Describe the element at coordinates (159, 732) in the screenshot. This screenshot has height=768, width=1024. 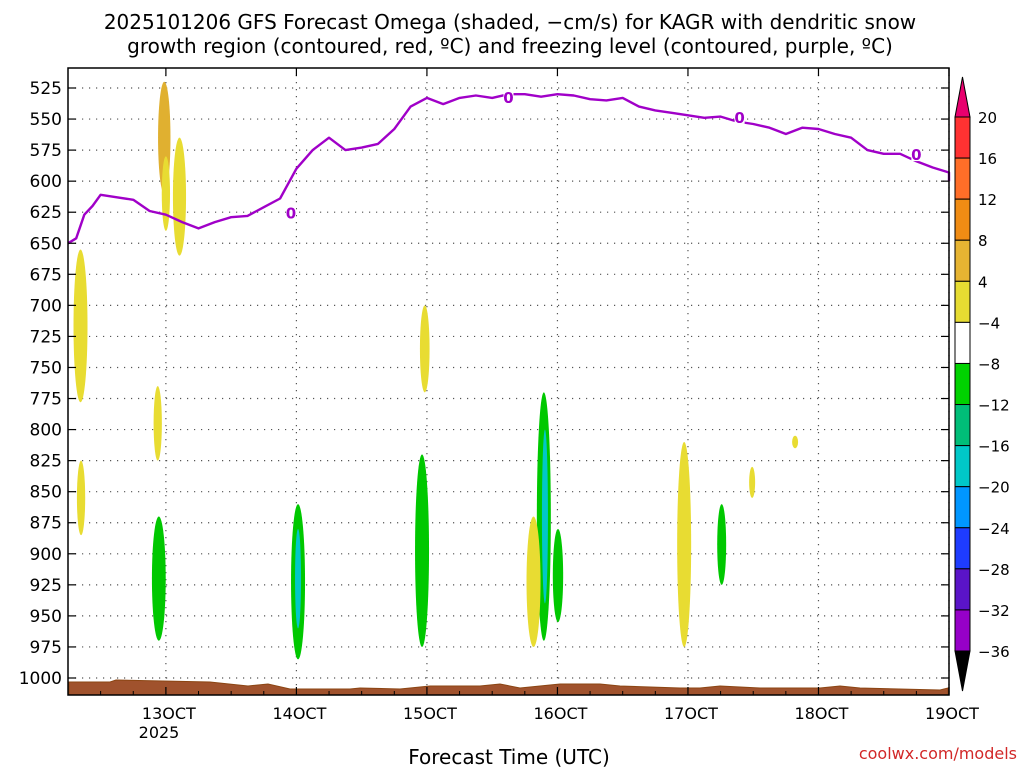
I see `x-axis-year-label: 2025` at that location.